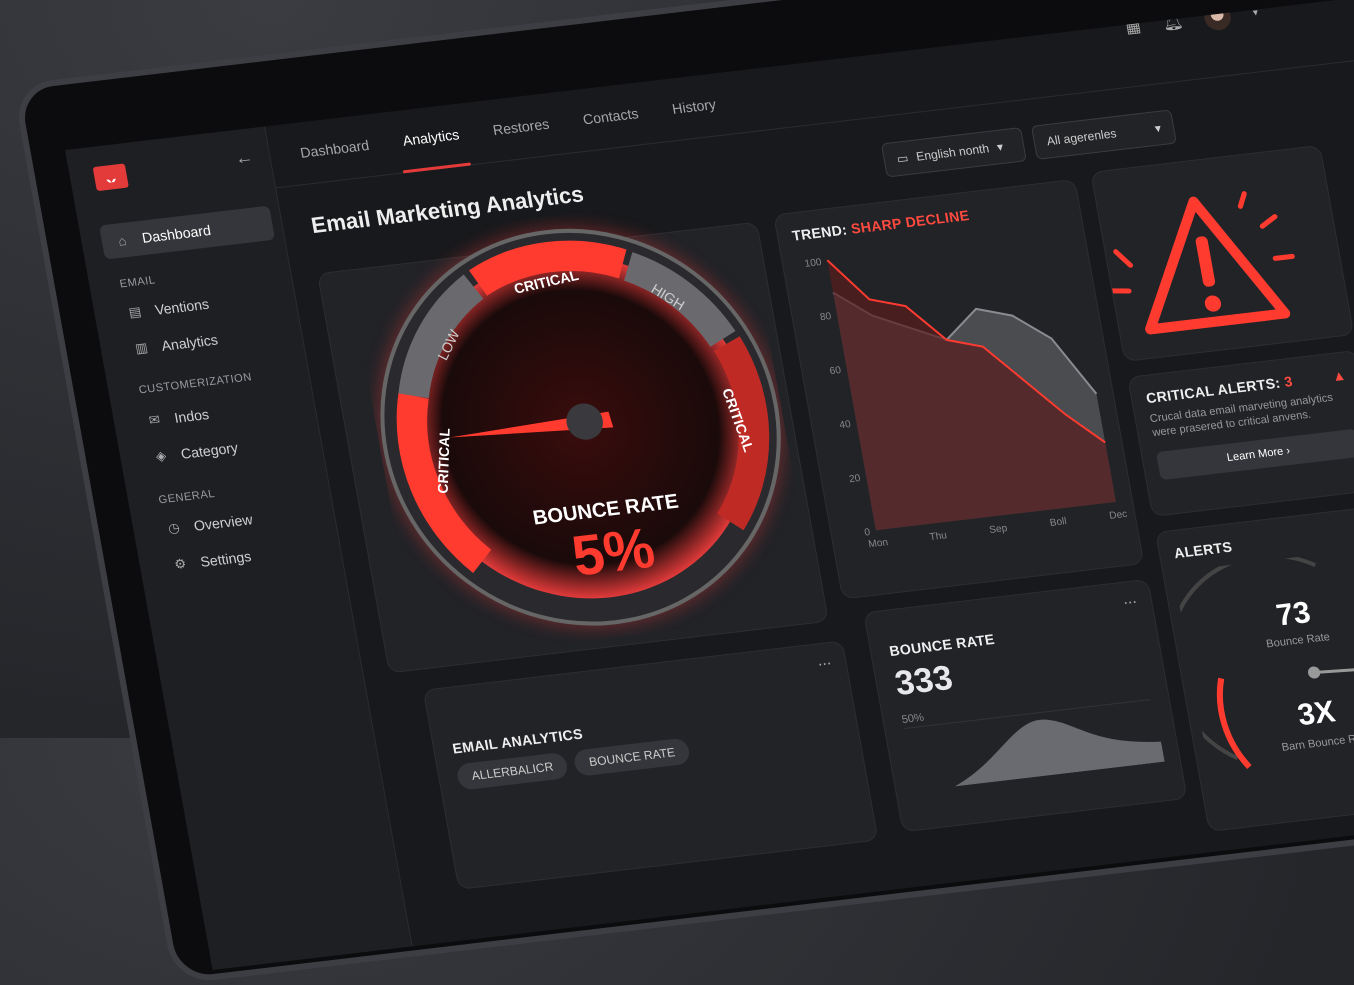 The image size is (1354, 985). What do you see at coordinates (613, 553) in the screenshot?
I see `gauge-value: 5%` at bounding box center [613, 553].